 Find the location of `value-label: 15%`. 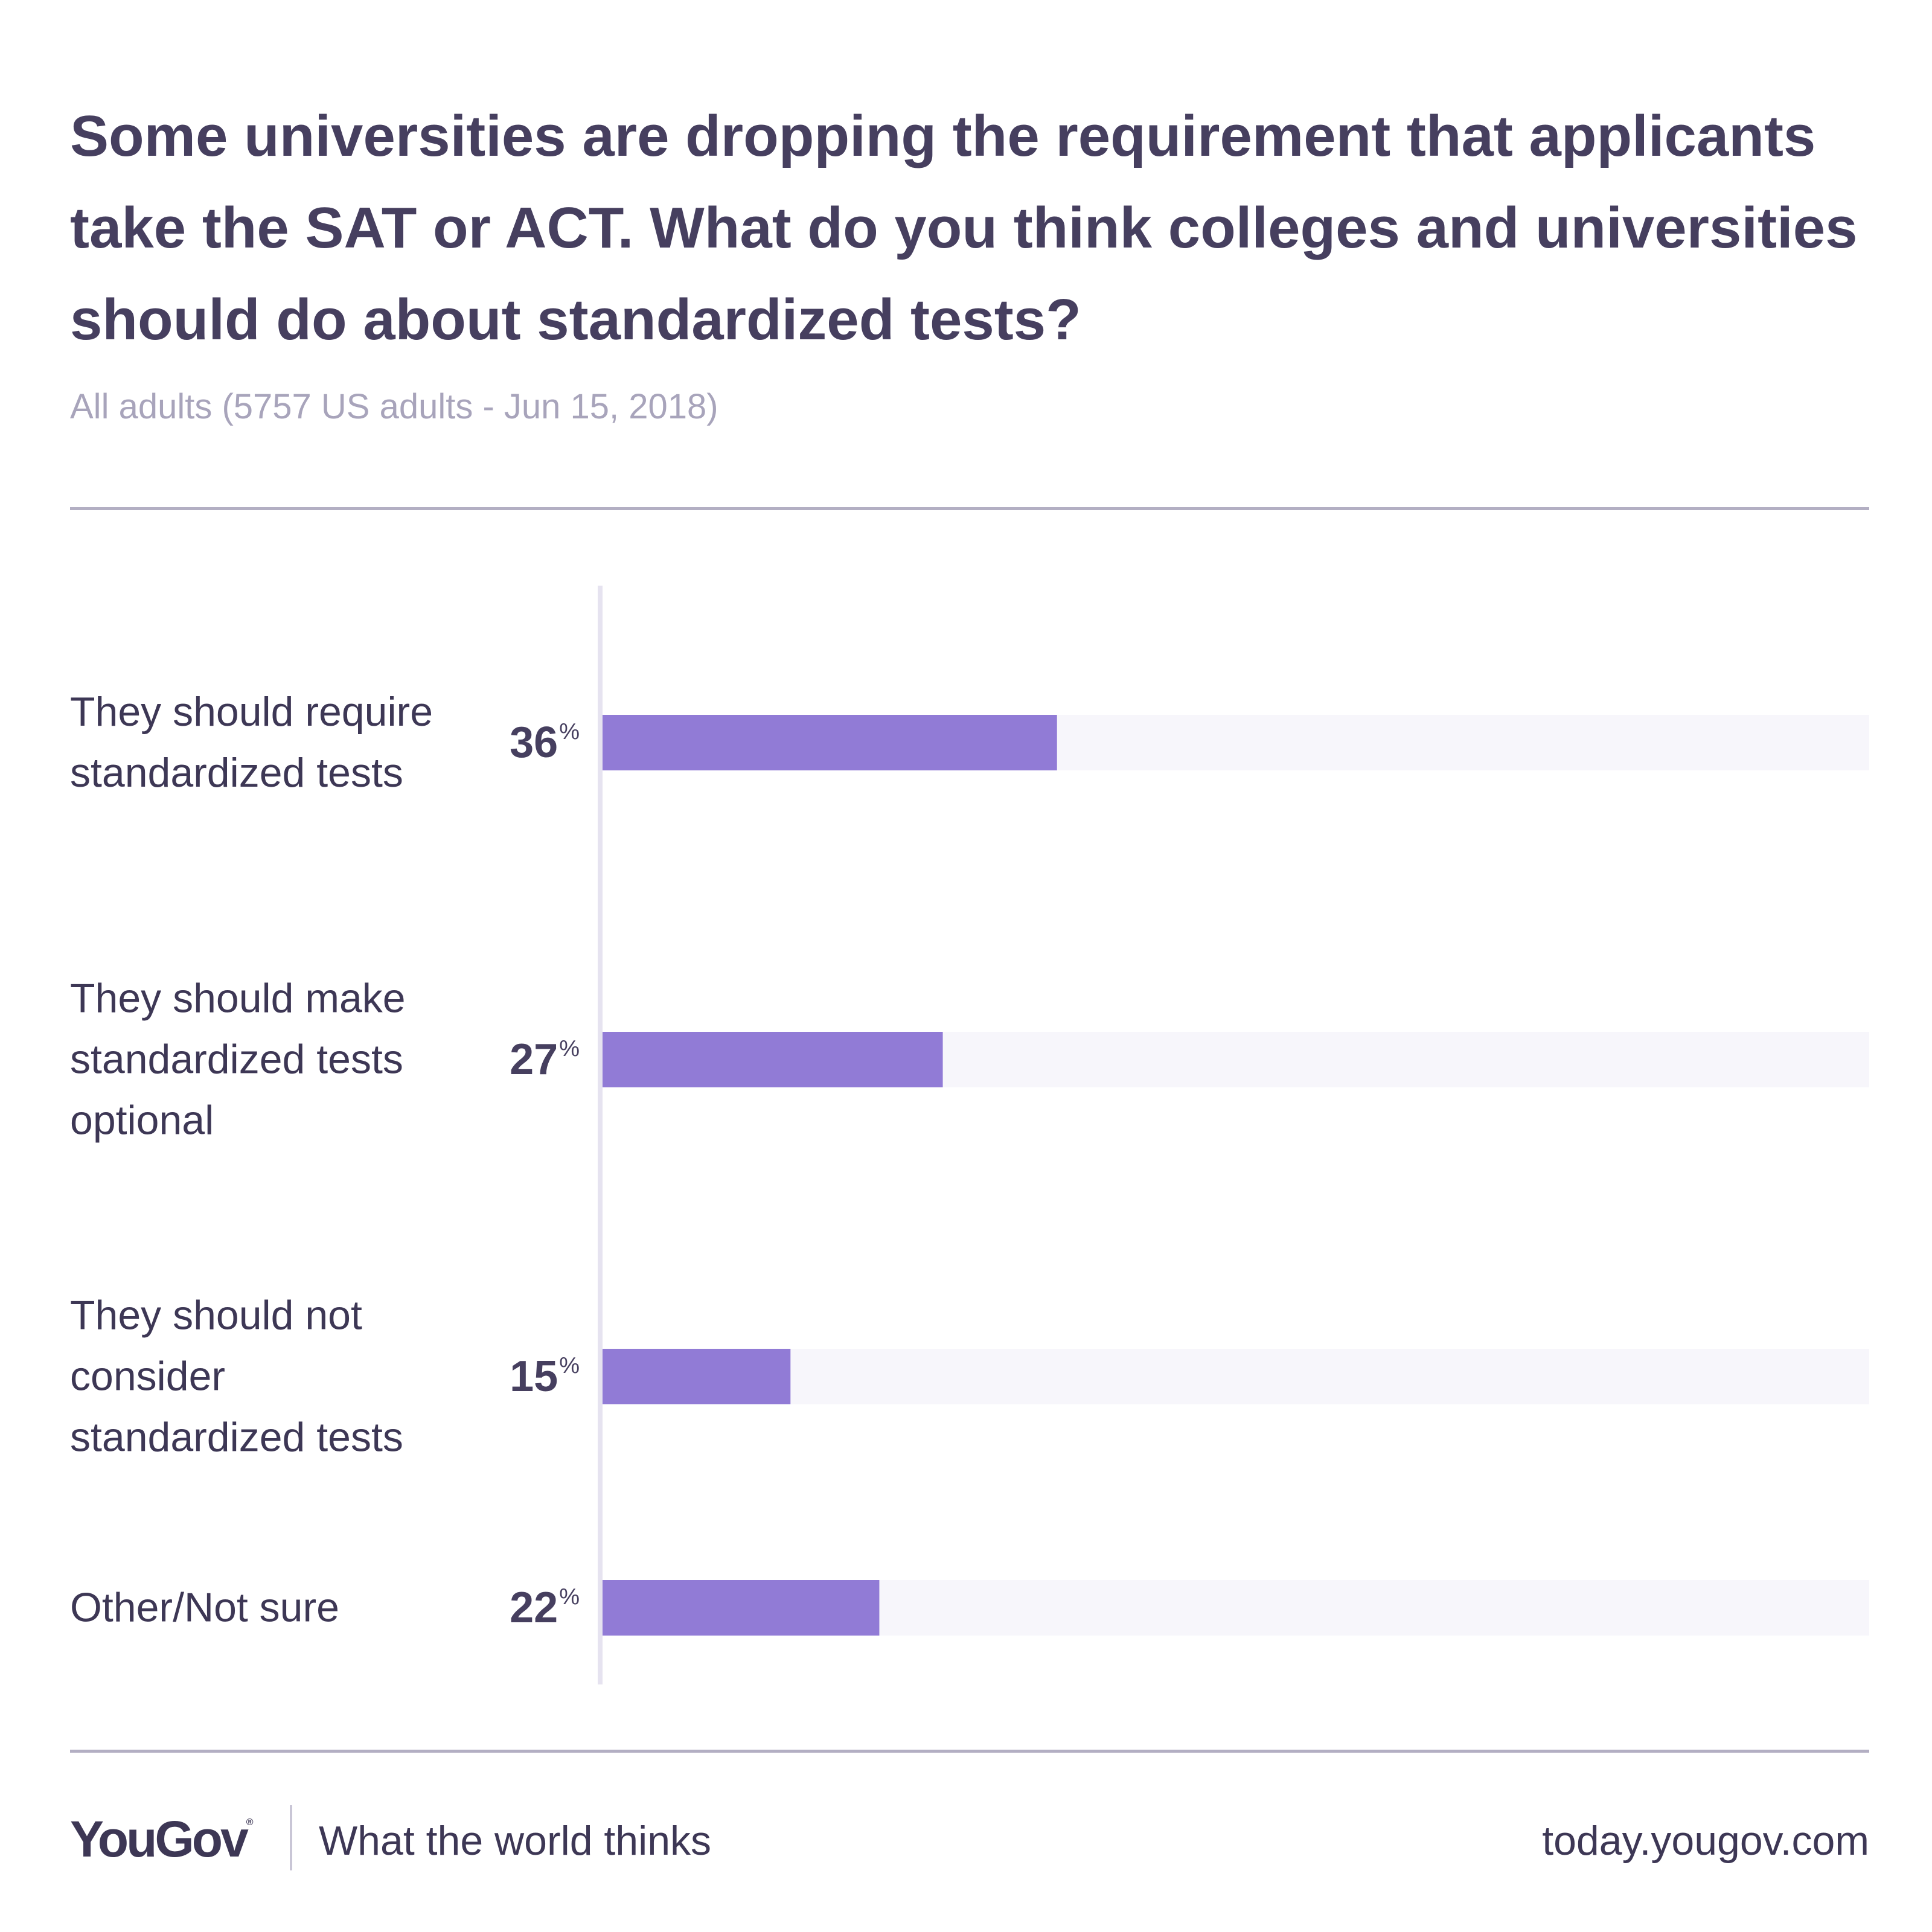

value-label: 15% is located at coordinates (545, 1376).